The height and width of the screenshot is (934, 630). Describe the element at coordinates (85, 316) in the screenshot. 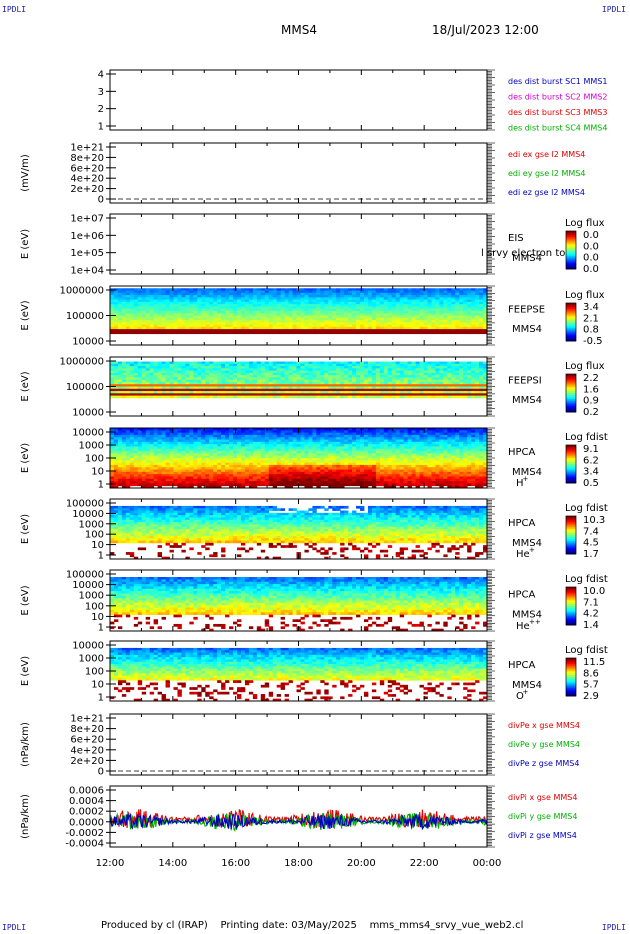

I see `feepse-ytick-label: 100000` at that location.